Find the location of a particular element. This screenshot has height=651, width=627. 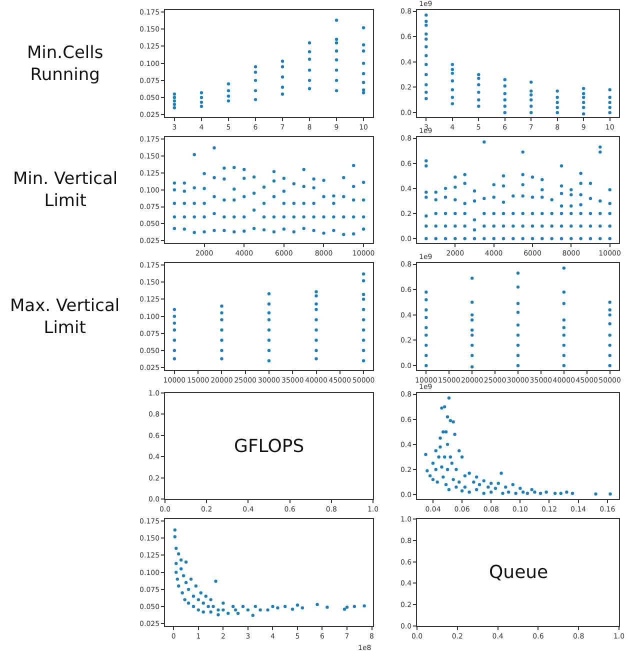

annotation: Queue is located at coordinates (518, 572).